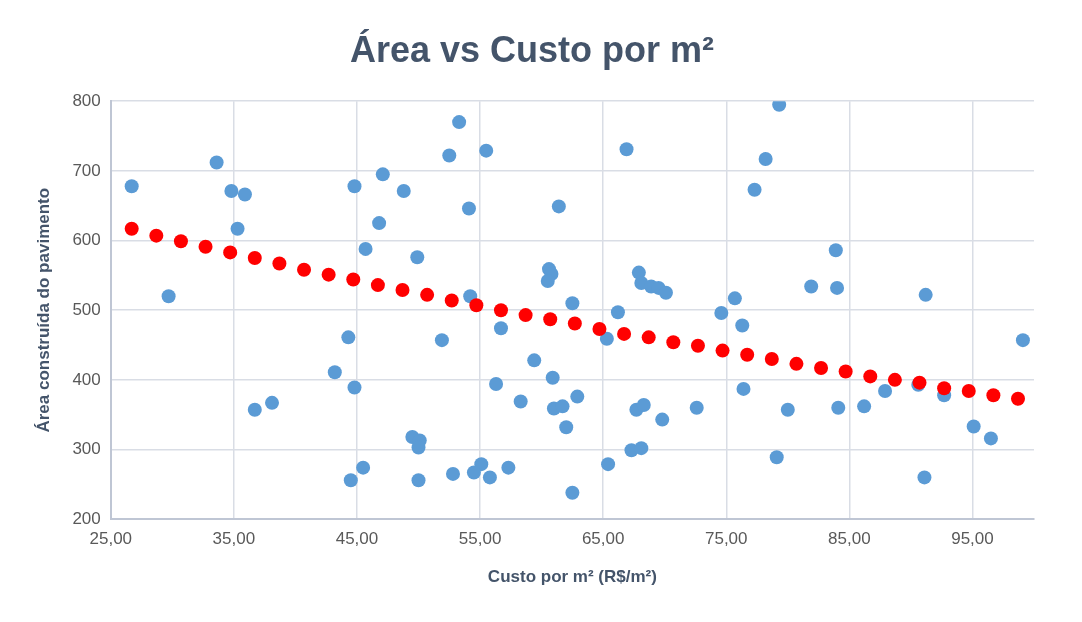 The height and width of the screenshot is (622, 1082). I want to click on x-tick-label: 35,00, so click(234, 539).